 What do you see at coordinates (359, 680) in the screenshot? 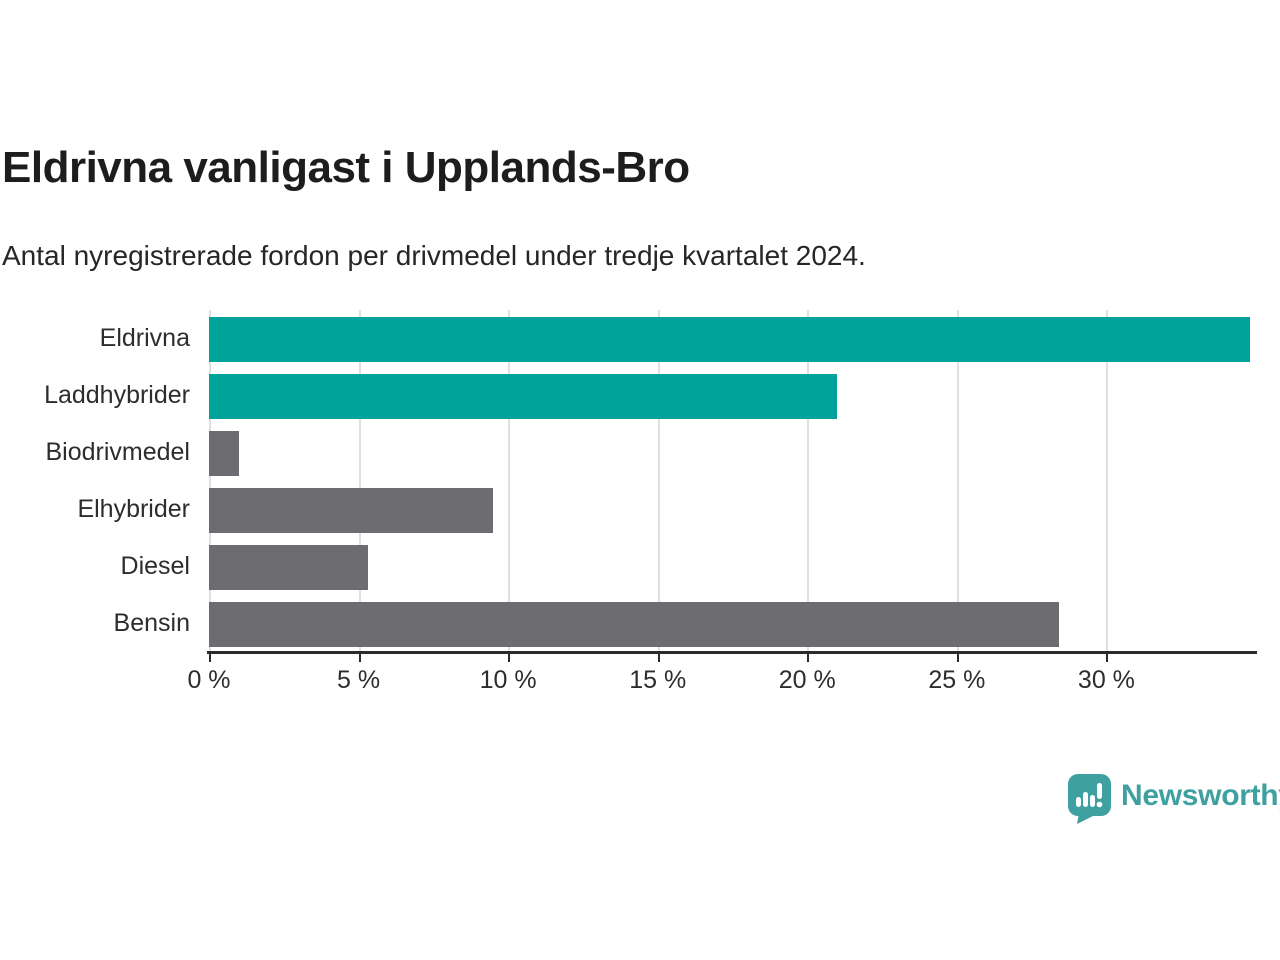
I see `x-tick-label: 5 %` at bounding box center [359, 680].